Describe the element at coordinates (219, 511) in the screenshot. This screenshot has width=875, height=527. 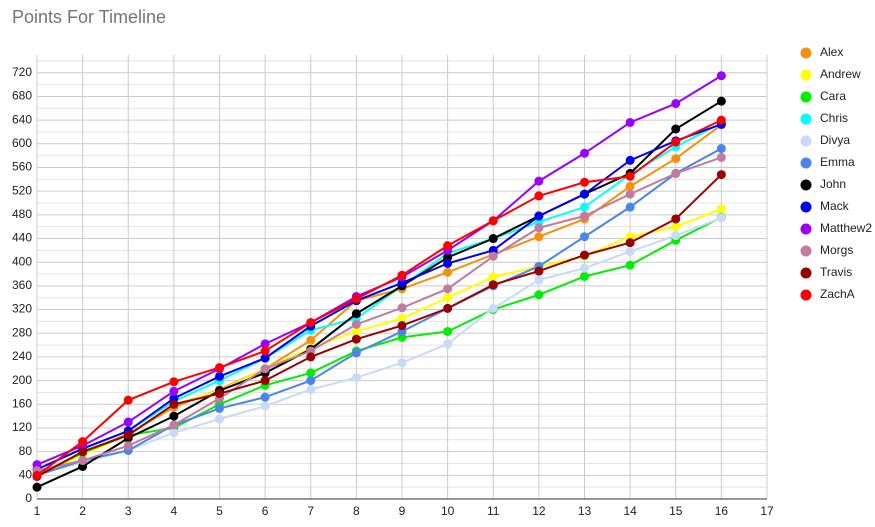
I see `x-tick-label: 5` at that location.